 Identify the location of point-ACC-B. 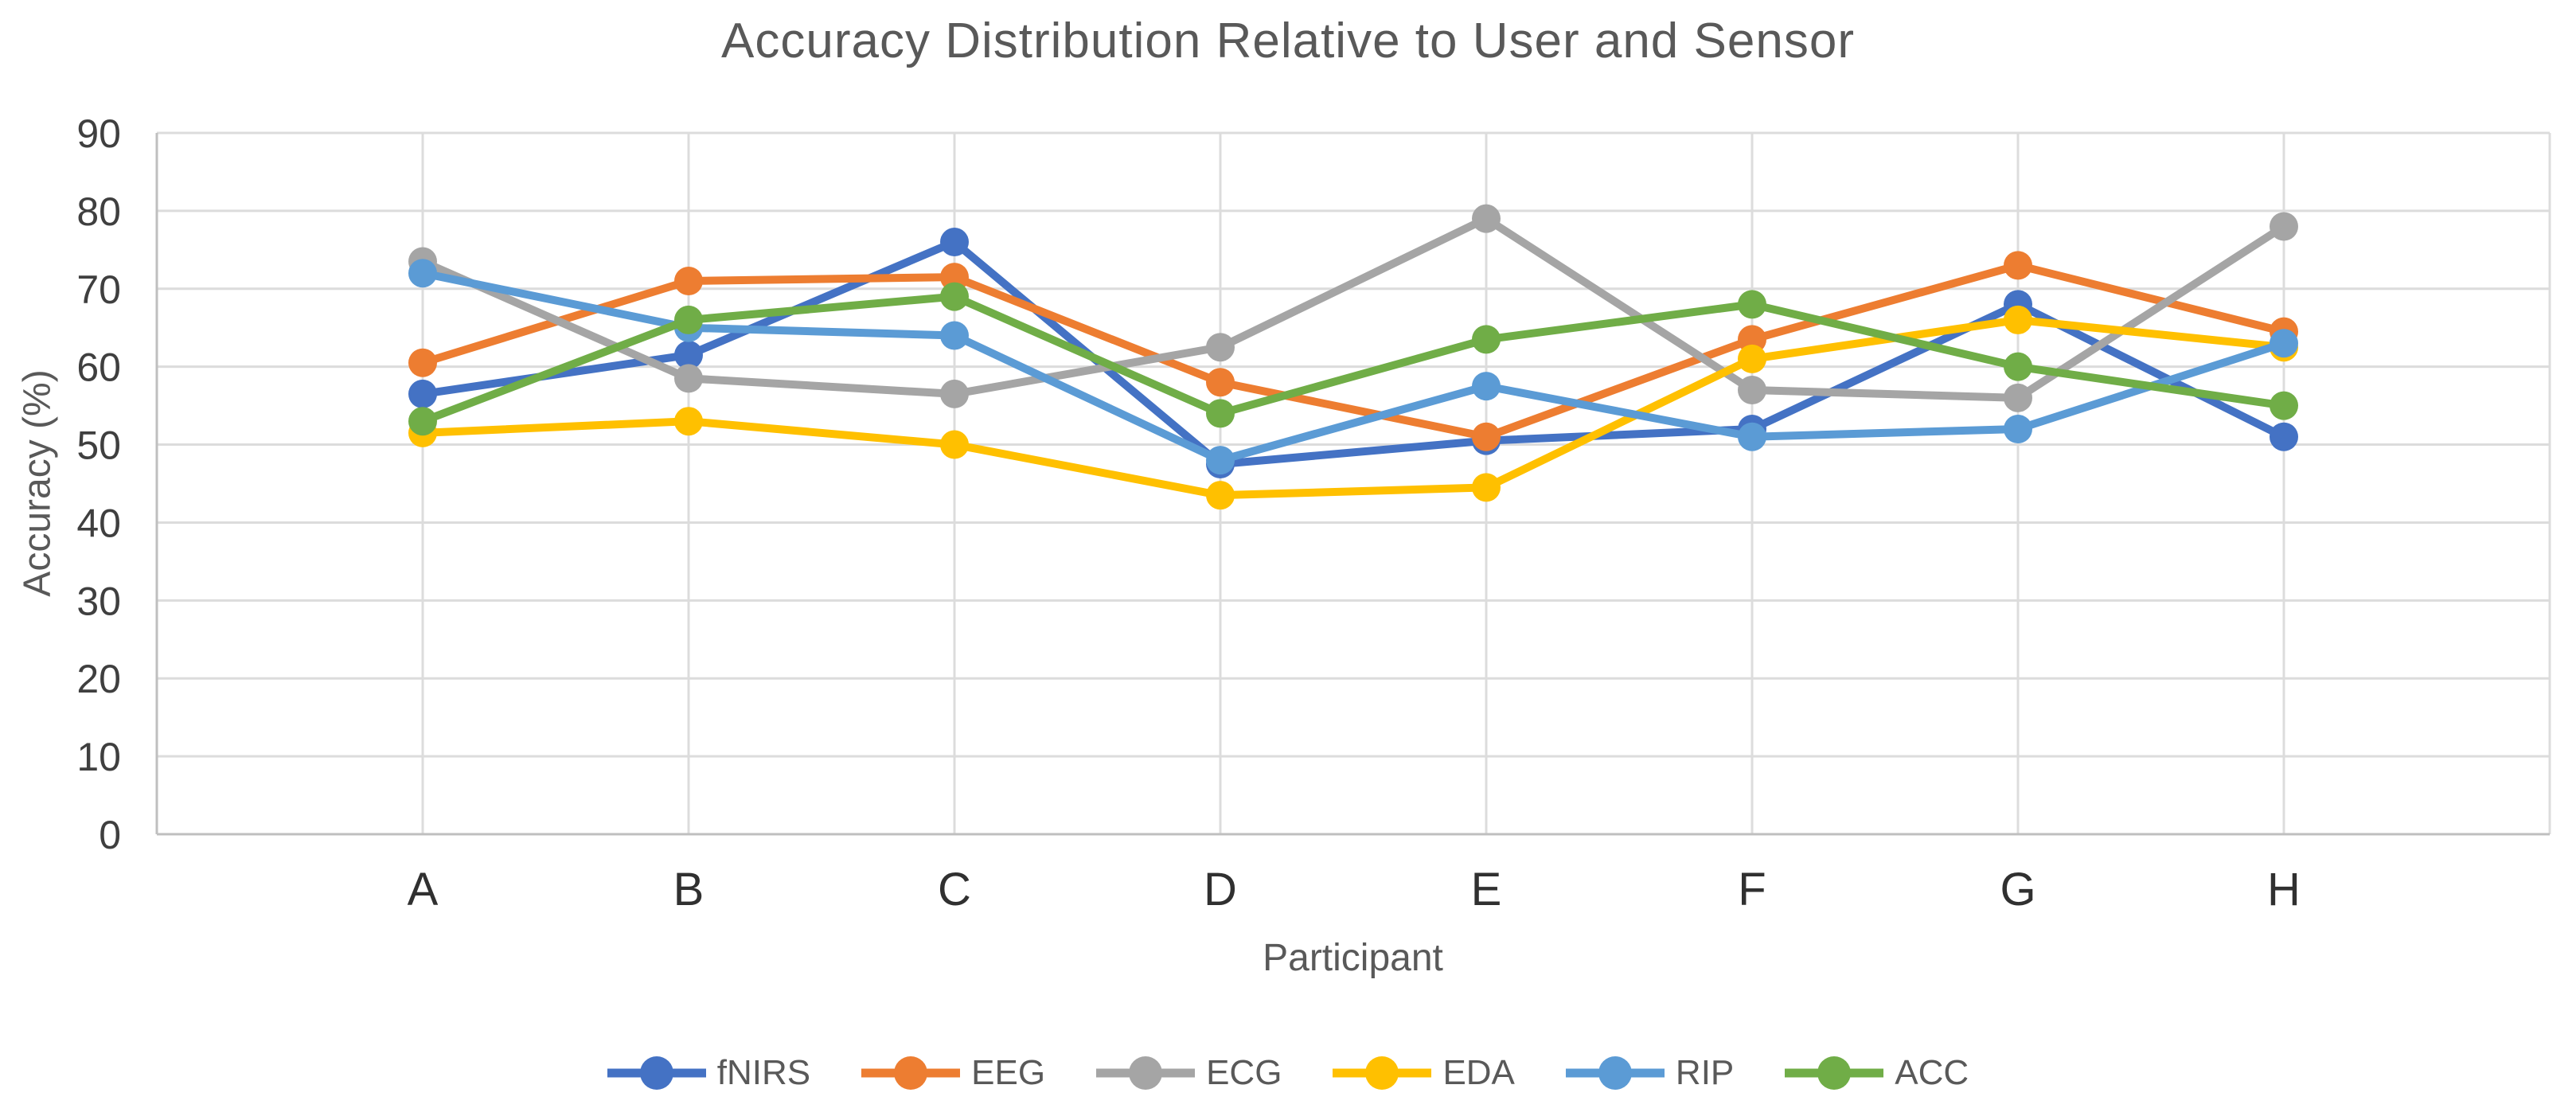
(688, 319).